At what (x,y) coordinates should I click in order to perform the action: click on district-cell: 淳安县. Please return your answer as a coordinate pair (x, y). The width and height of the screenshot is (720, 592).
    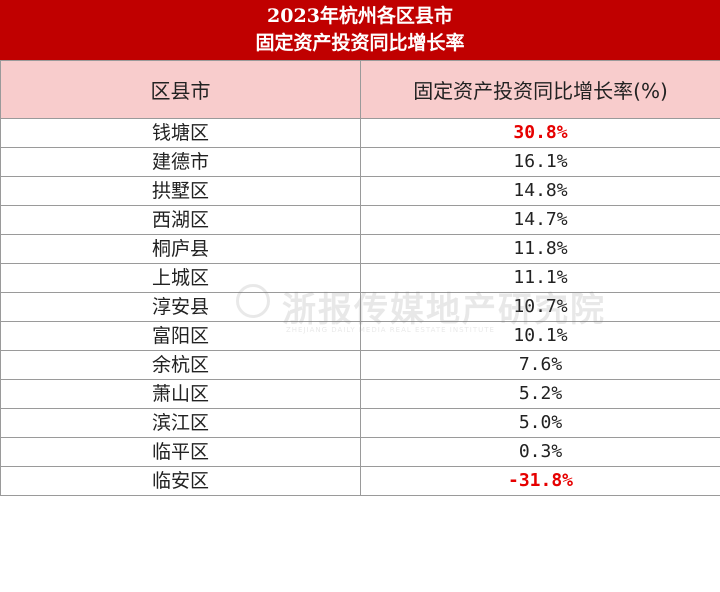
    Looking at the image, I should click on (180, 307).